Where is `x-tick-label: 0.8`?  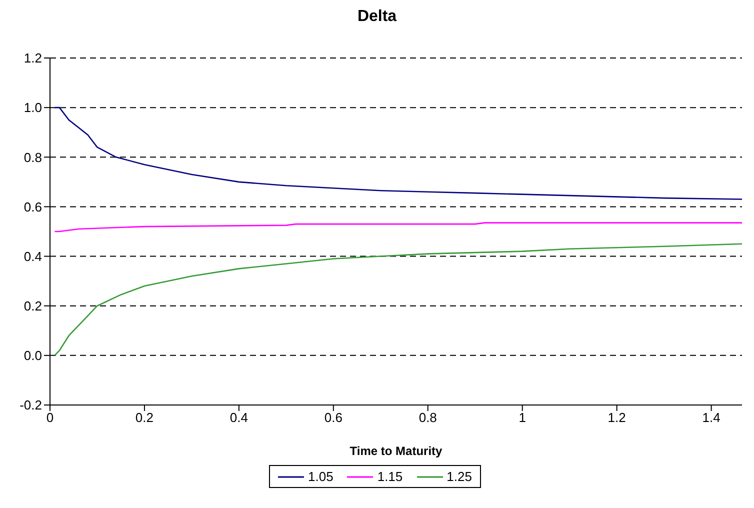 x-tick-label: 0.8 is located at coordinates (427, 418).